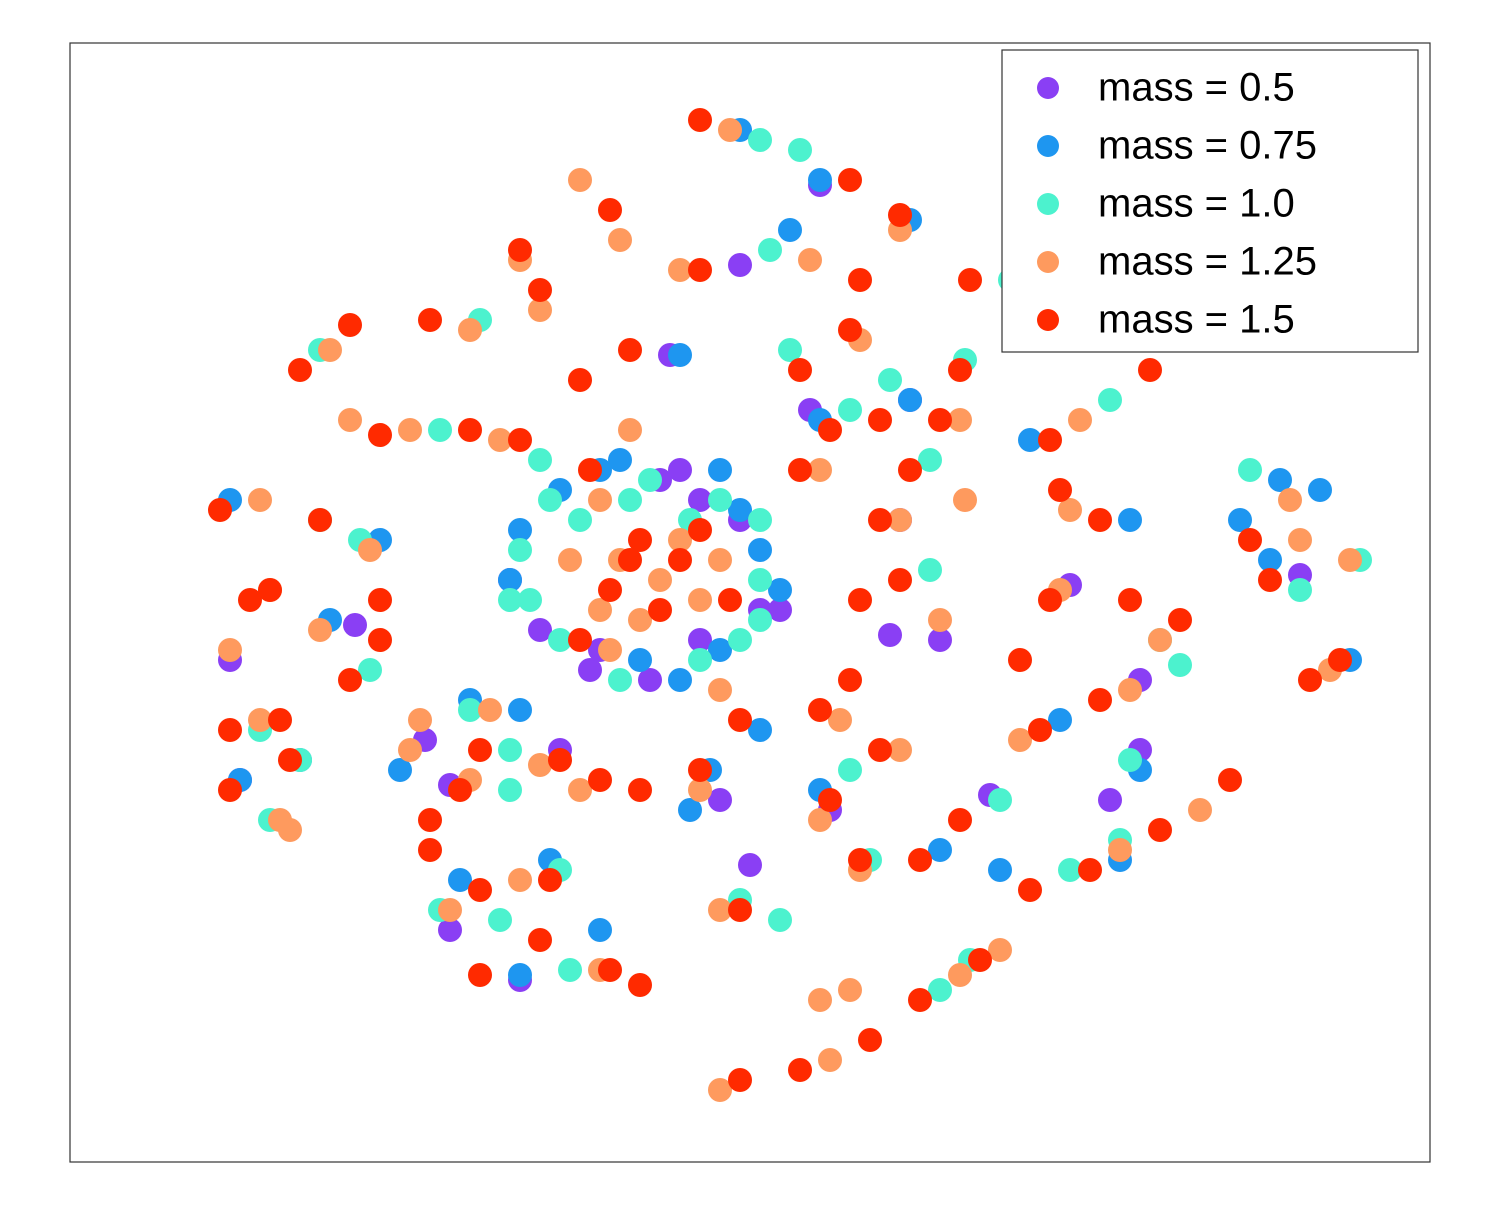 The image size is (1500, 1205). Describe the element at coordinates (1207, 146) in the screenshot. I see `legend-label: mass = 0.75` at that location.